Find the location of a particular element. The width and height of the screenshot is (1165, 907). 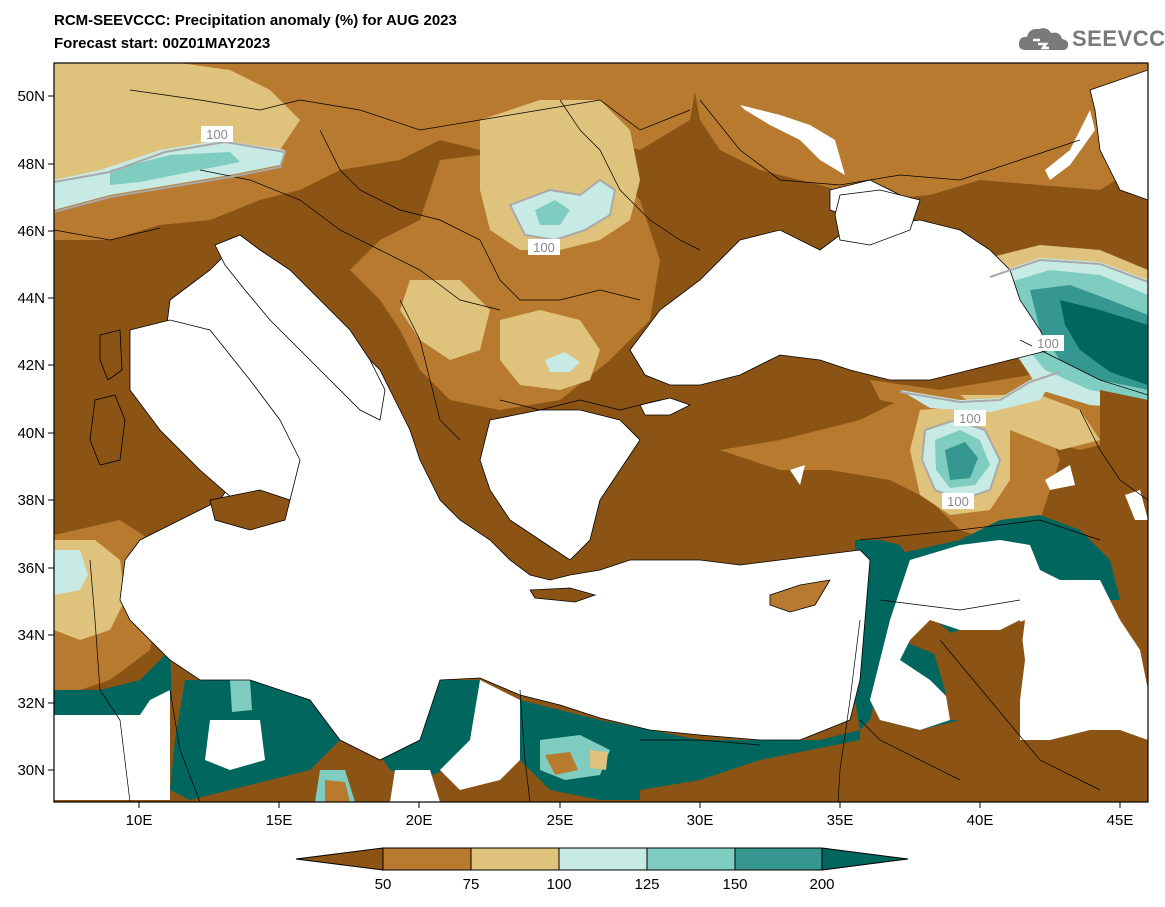

lat-tick-label: 46N is located at coordinates (31, 231).